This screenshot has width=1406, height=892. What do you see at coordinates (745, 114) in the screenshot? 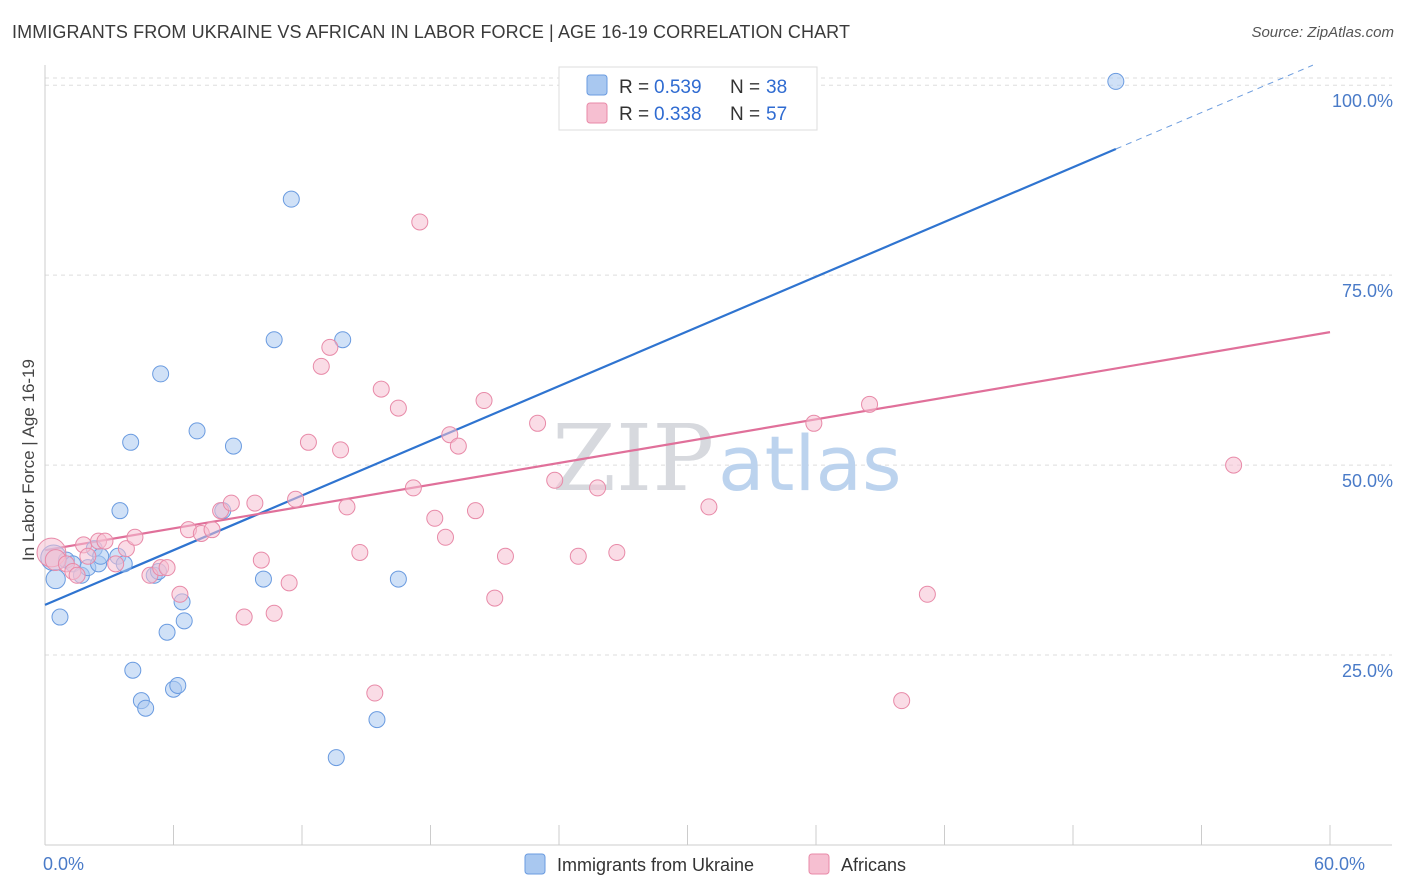
I see `legend-n-label-africans: N =` at bounding box center [745, 114].